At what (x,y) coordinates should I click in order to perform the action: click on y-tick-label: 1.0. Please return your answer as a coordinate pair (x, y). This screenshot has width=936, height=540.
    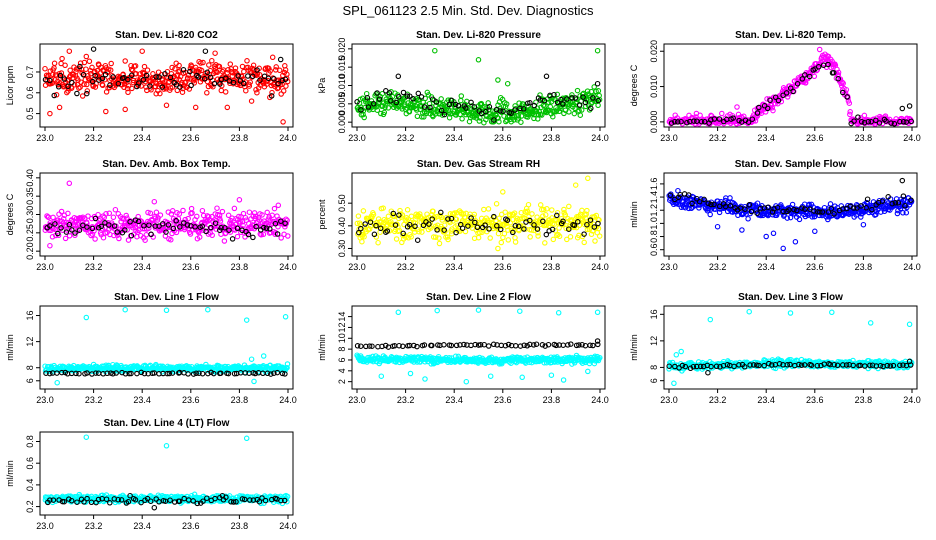
    Looking at the image, I should click on (654, 223).